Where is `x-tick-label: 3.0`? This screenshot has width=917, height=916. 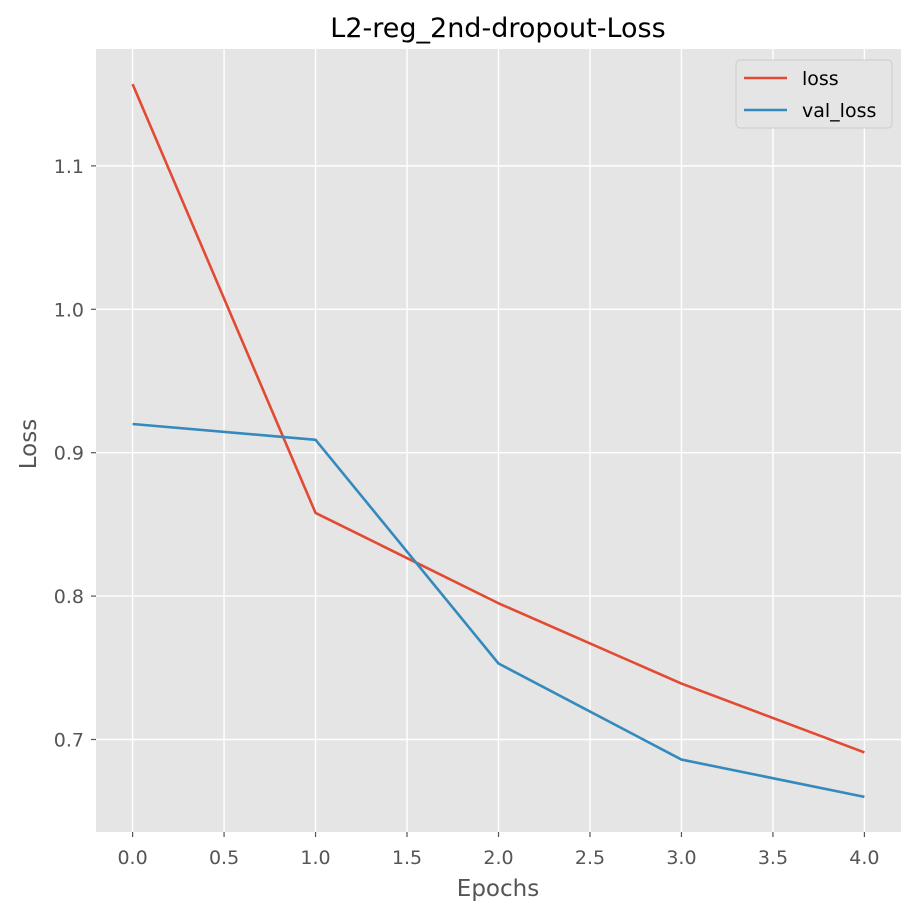
x-tick-label: 3.0 is located at coordinates (681, 858).